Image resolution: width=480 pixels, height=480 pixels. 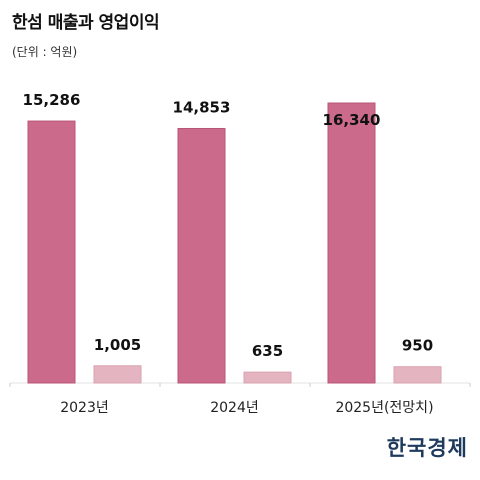 What do you see at coordinates (427, 447) in the screenshot?
I see `hankyung-logo: 한국경제` at bounding box center [427, 447].